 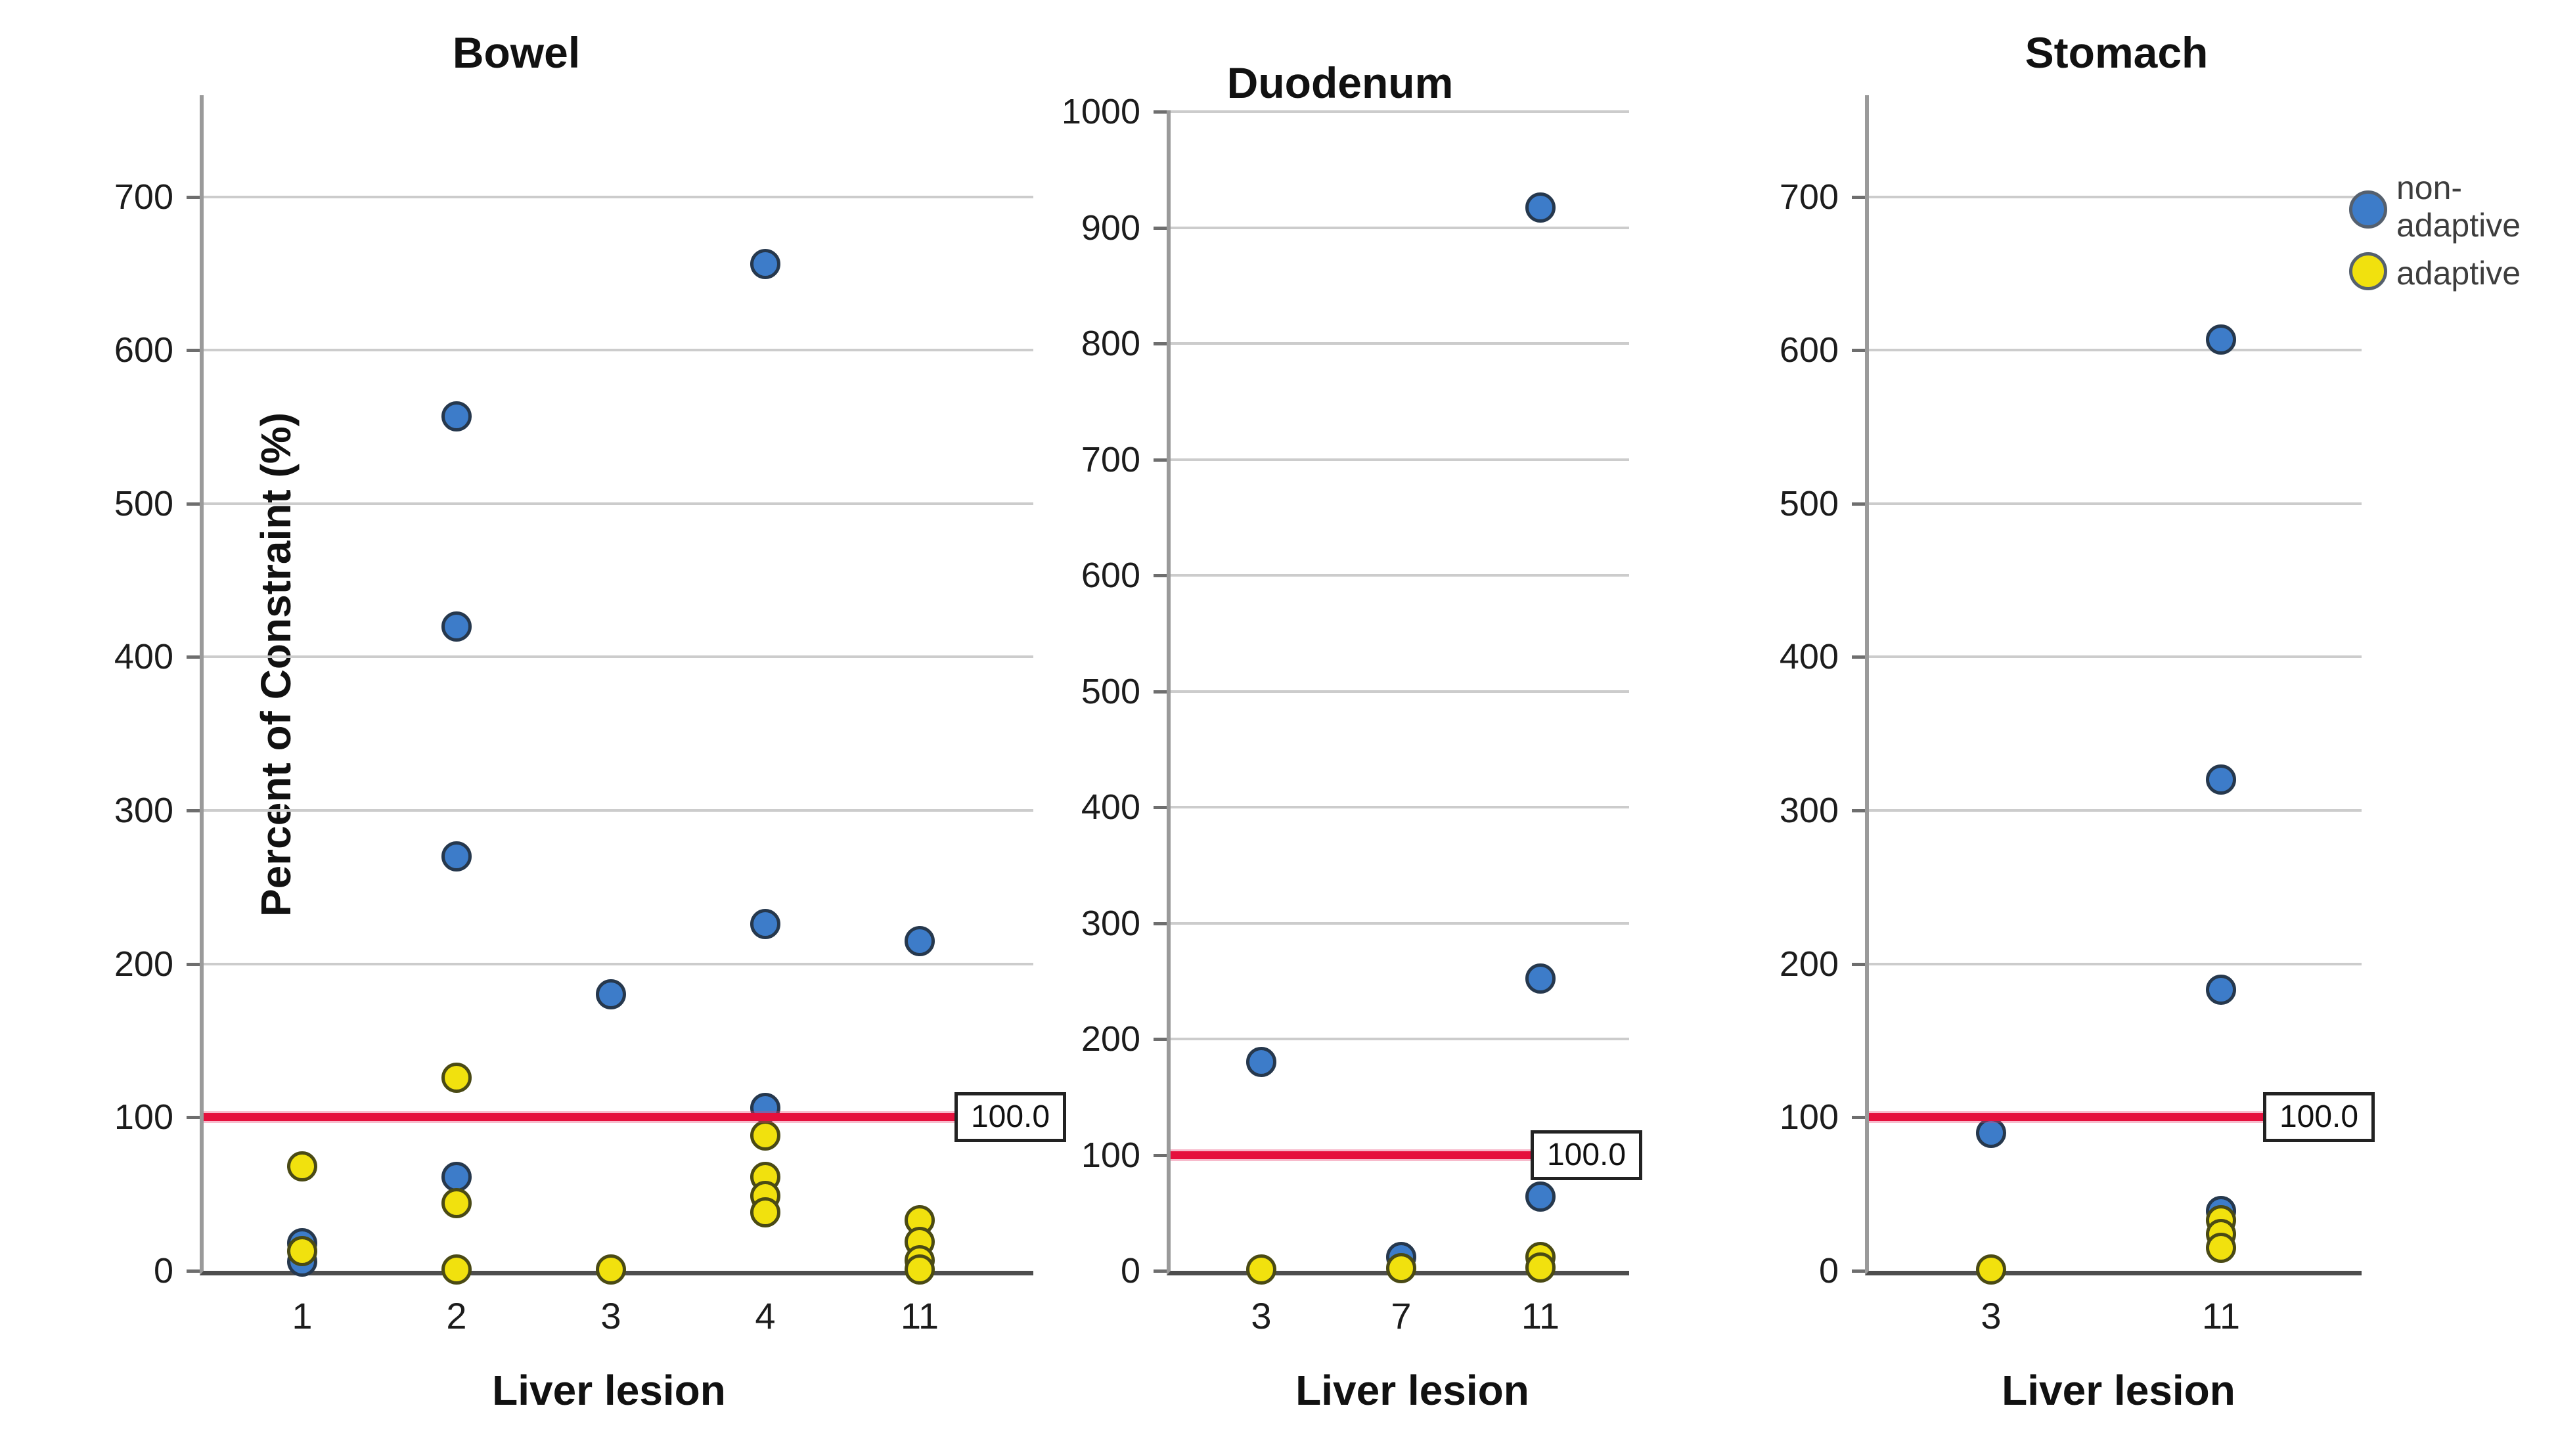 What do you see at coordinates (2458, 273) in the screenshot?
I see `legend-label-adaptive: adaptive` at bounding box center [2458, 273].